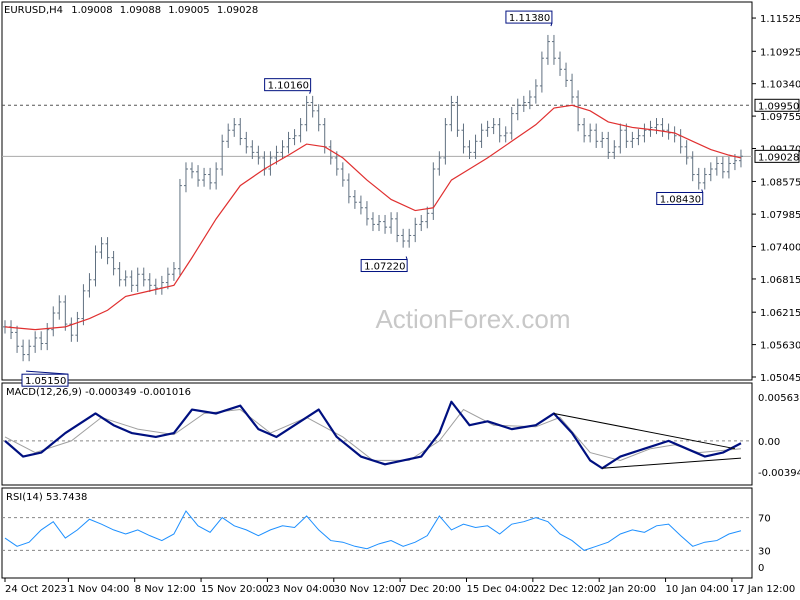  I want to click on x-tick-label: 22 Dec 12:00, so click(566, 589).